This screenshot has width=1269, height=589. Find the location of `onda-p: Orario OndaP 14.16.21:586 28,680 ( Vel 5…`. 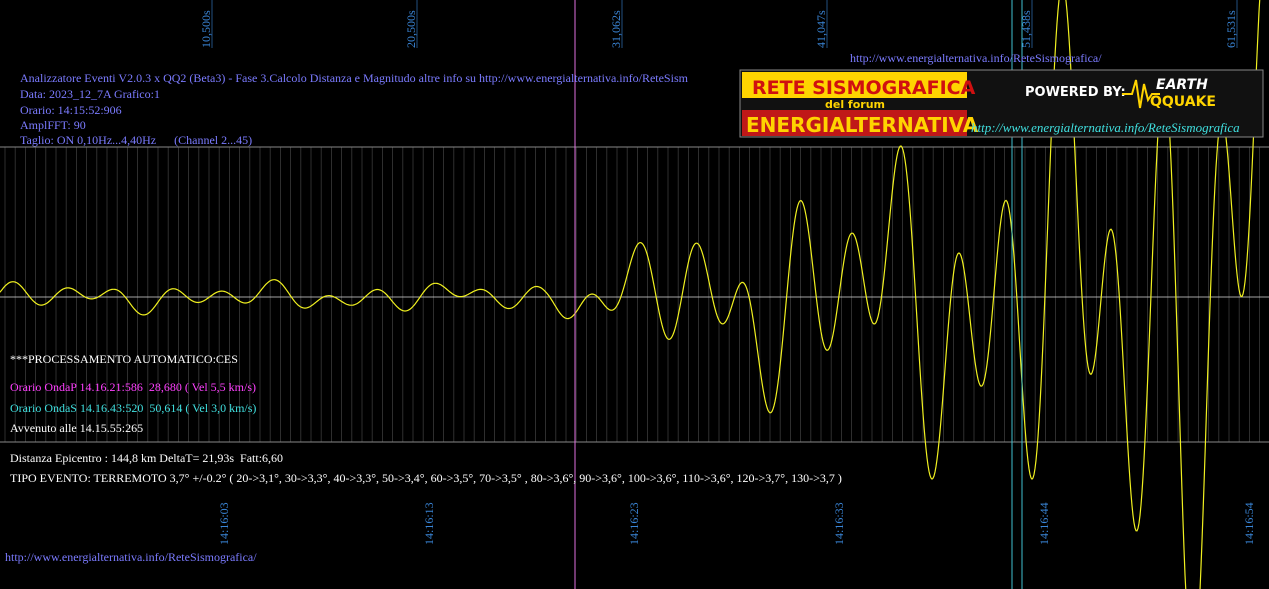

onda-p: Orario OndaP 14.16.21:586 28,680 ( Vel 5… is located at coordinates (133, 387).